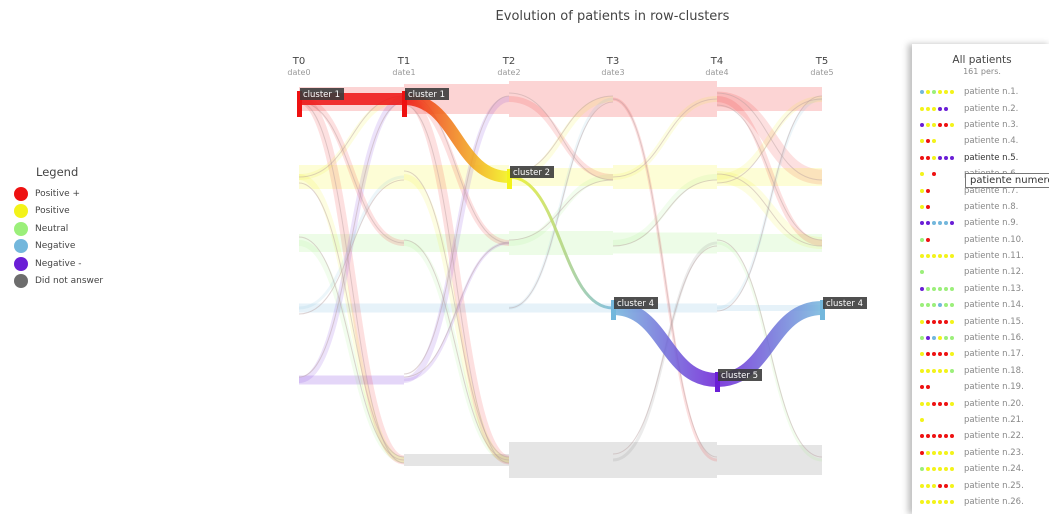 This screenshot has width=1049, height=514. Describe the element at coordinates (426, 95) in the screenshot. I see `cluster-label: cluster 1` at that location.